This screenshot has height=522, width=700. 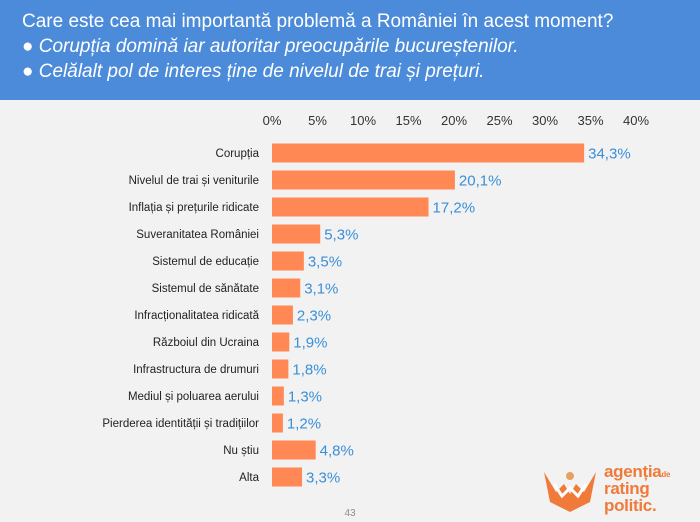 What do you see at coordinates (249, 478) in the screenshot?
I see `category-label: Alta` at bounding box center [249, 478].